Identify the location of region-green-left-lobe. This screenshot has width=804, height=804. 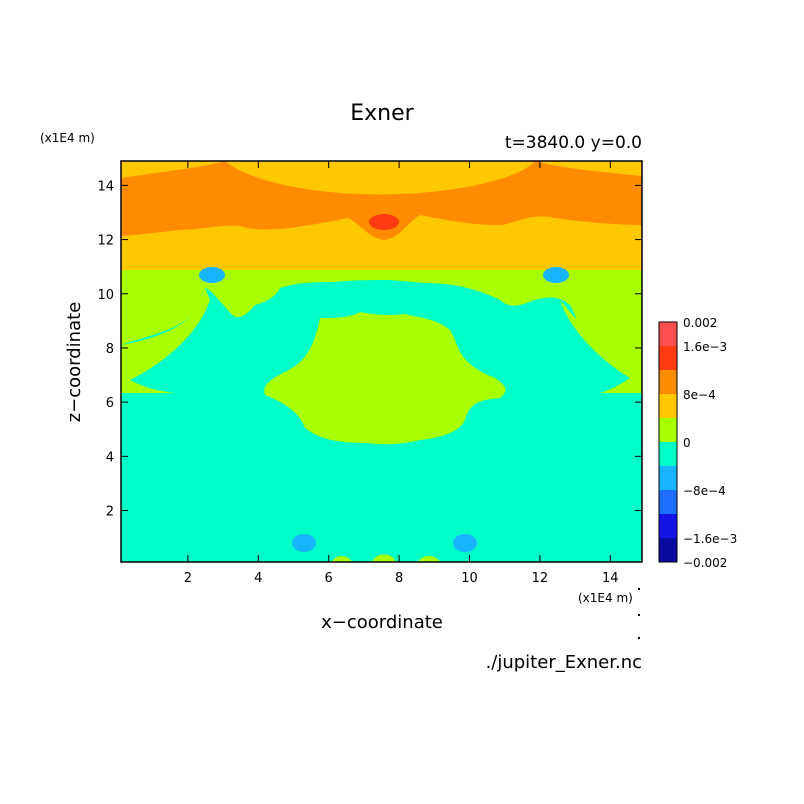
(165, 340).